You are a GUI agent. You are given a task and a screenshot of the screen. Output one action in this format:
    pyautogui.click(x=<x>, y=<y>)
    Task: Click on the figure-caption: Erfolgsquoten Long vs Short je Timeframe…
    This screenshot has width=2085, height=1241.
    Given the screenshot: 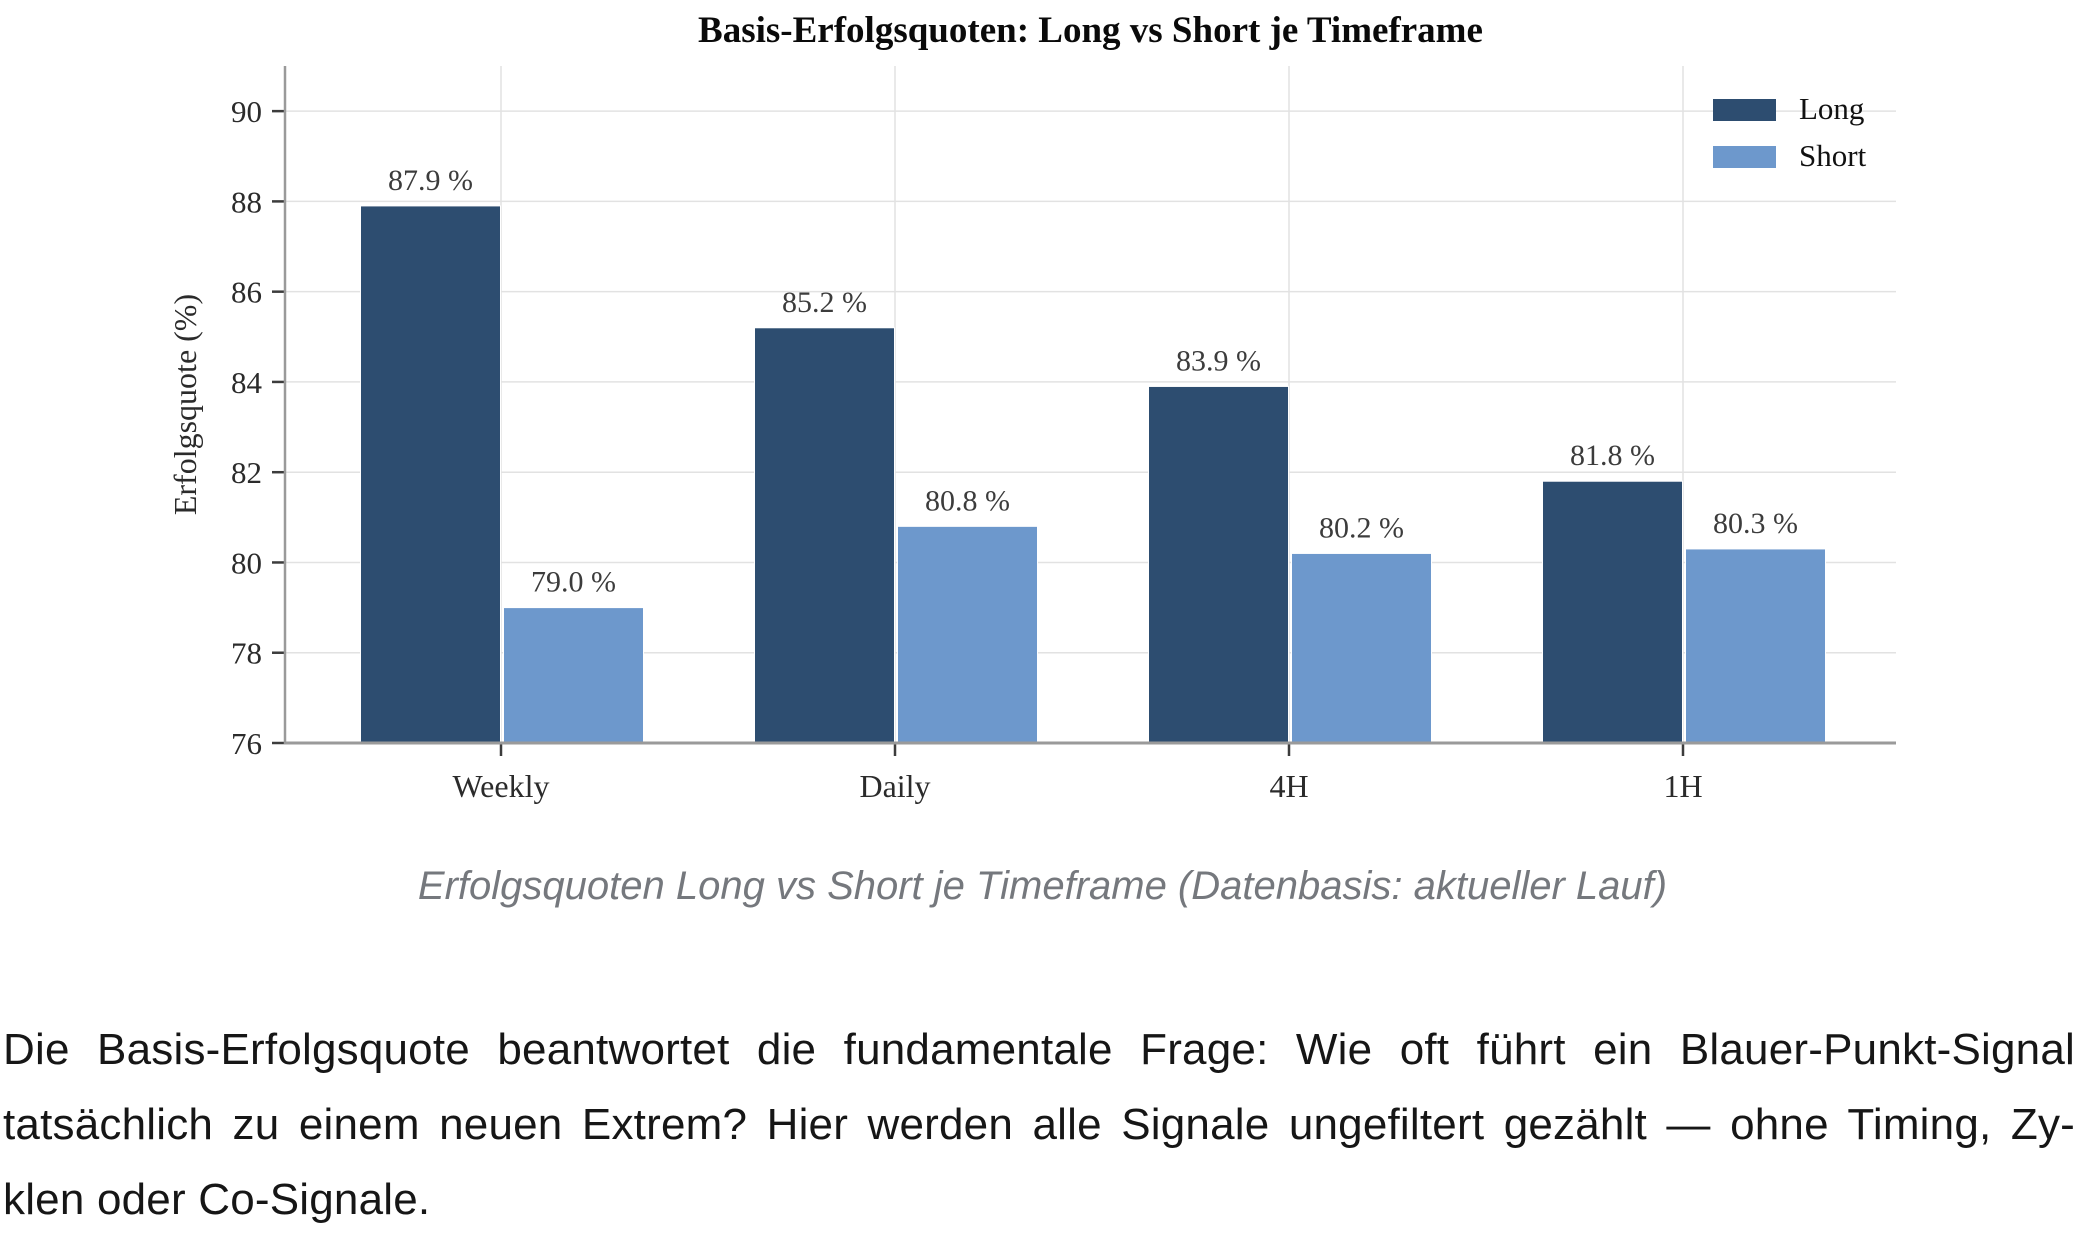 What is the action you would take?
    pyautogui.click(x=1042, y=886)
    